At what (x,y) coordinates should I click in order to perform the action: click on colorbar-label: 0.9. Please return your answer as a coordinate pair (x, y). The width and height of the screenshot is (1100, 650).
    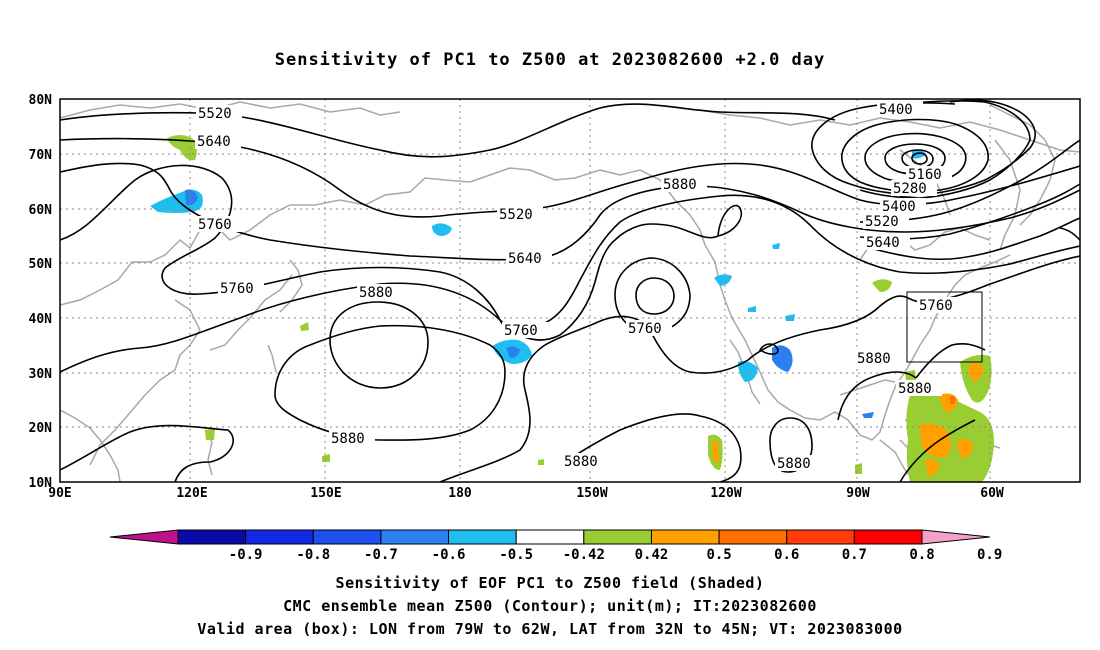
    Looking at the image, I should click on (989, 555).